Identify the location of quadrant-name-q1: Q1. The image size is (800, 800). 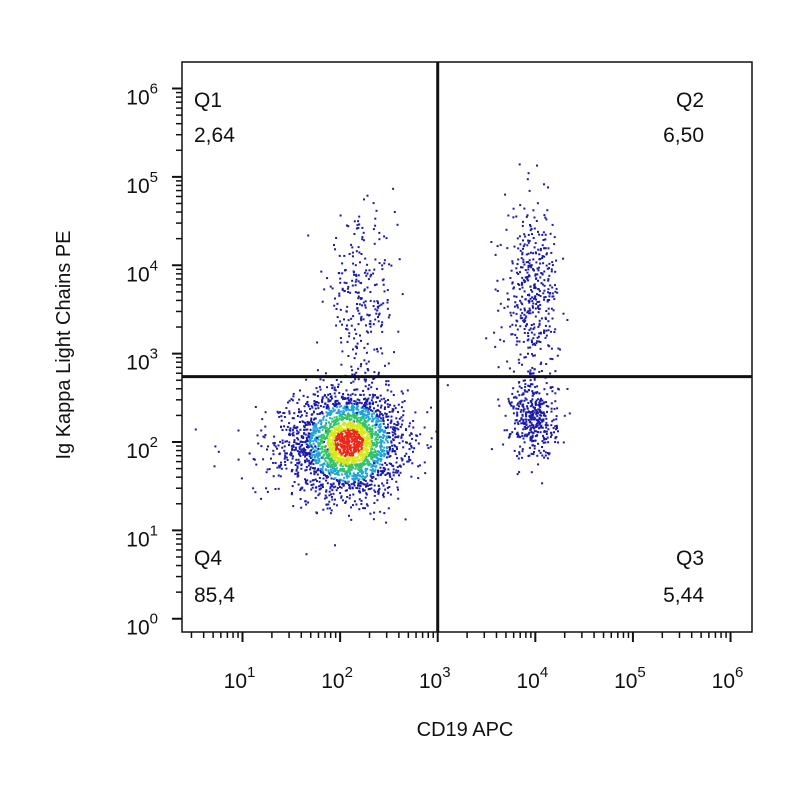
(208, 100).